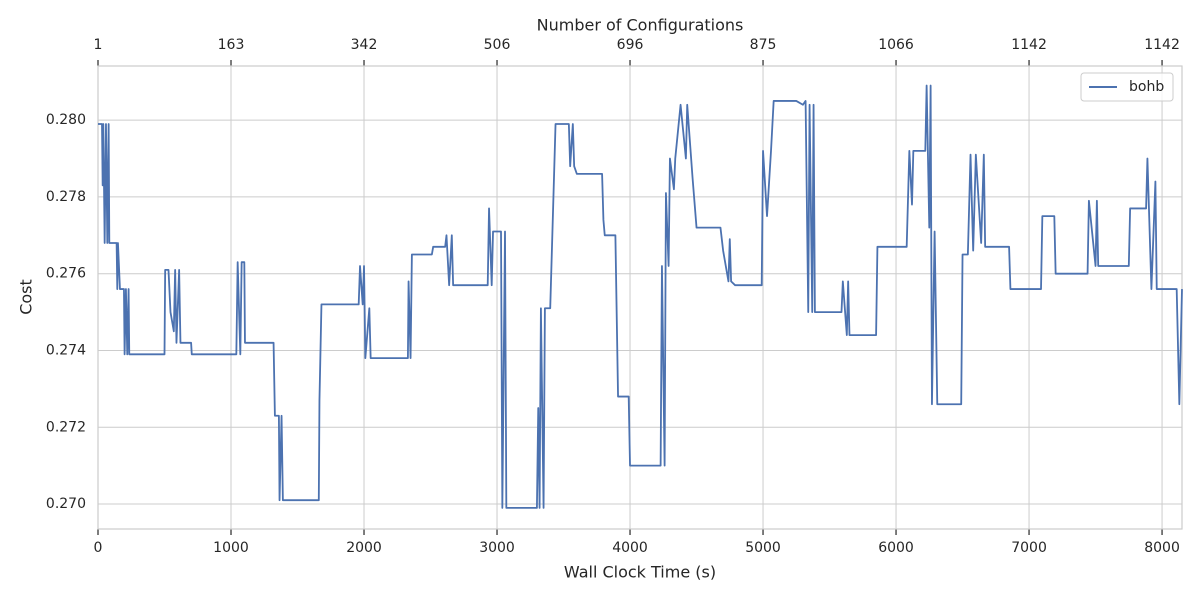 The width and height of the screenshot is (1200, 600). Describe the element at coordinates (66, 197) in the screenshot. I see `y-tick-label: 0.278` at that location.